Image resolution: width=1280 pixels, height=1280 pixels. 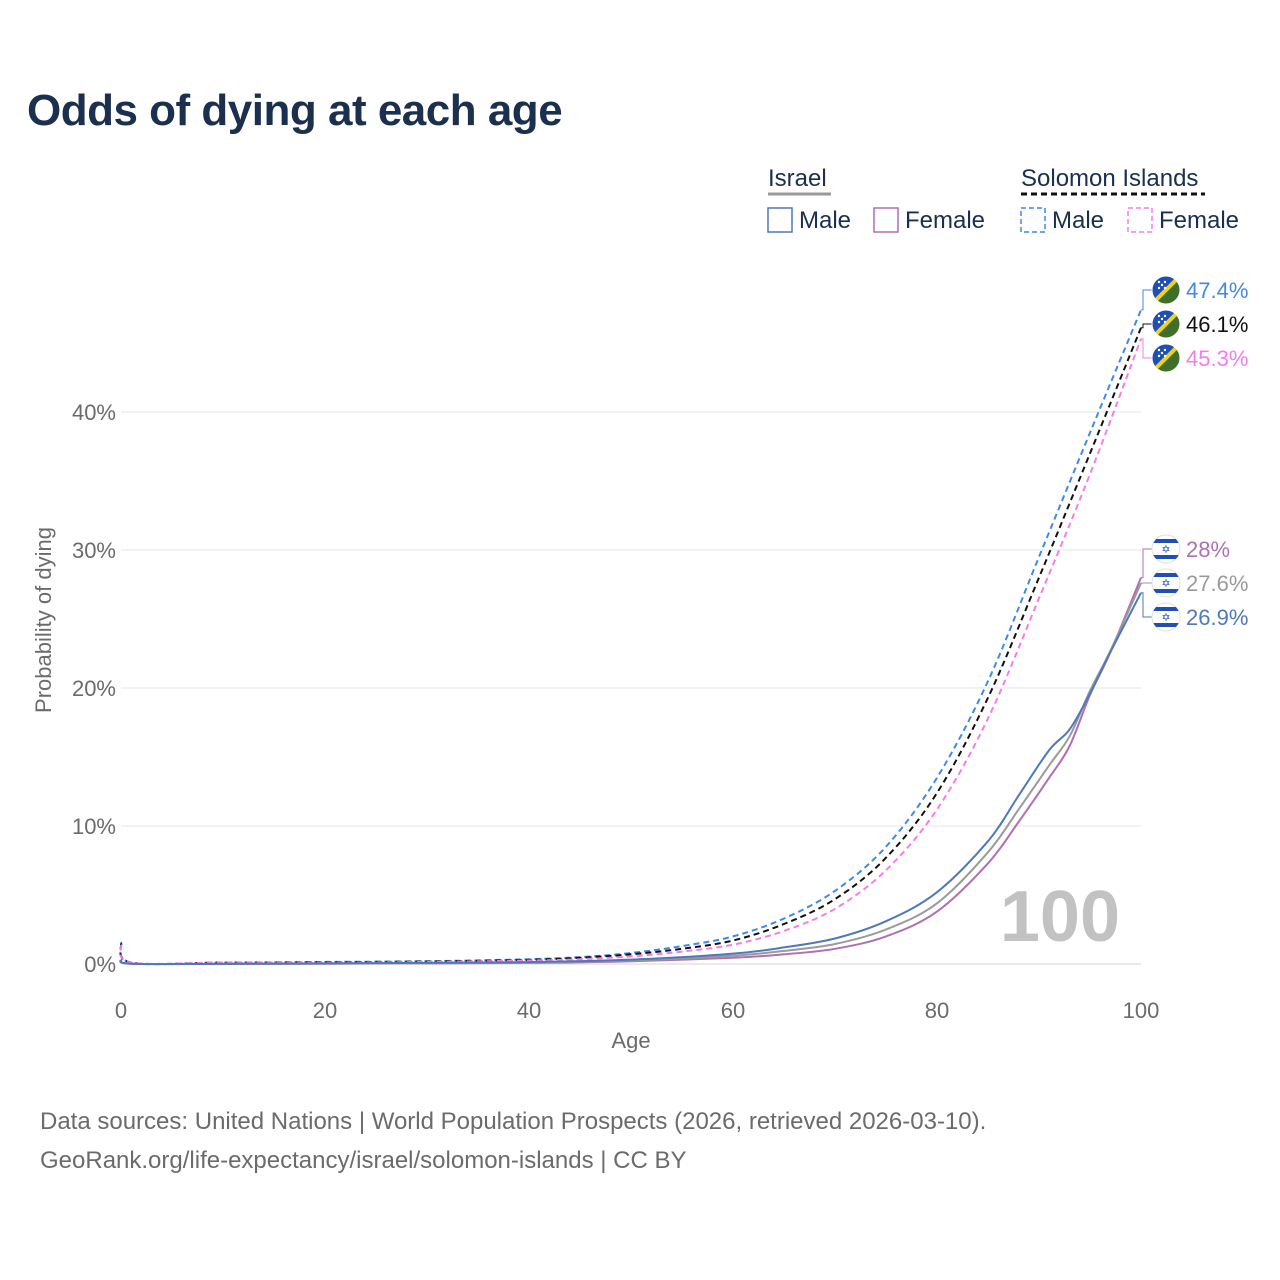 I want to click on legend-group-title: Israel, so click(x=797, y=178).